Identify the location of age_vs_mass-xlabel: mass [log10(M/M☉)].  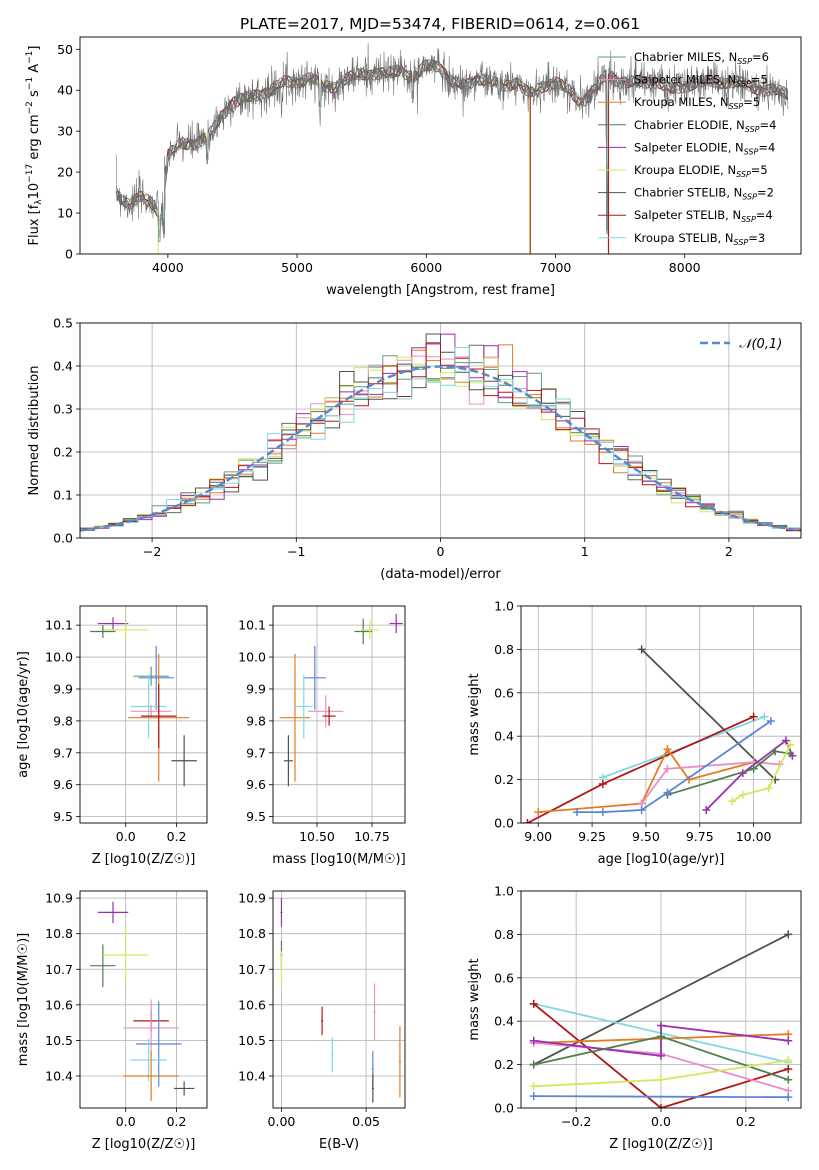
(338, 859).